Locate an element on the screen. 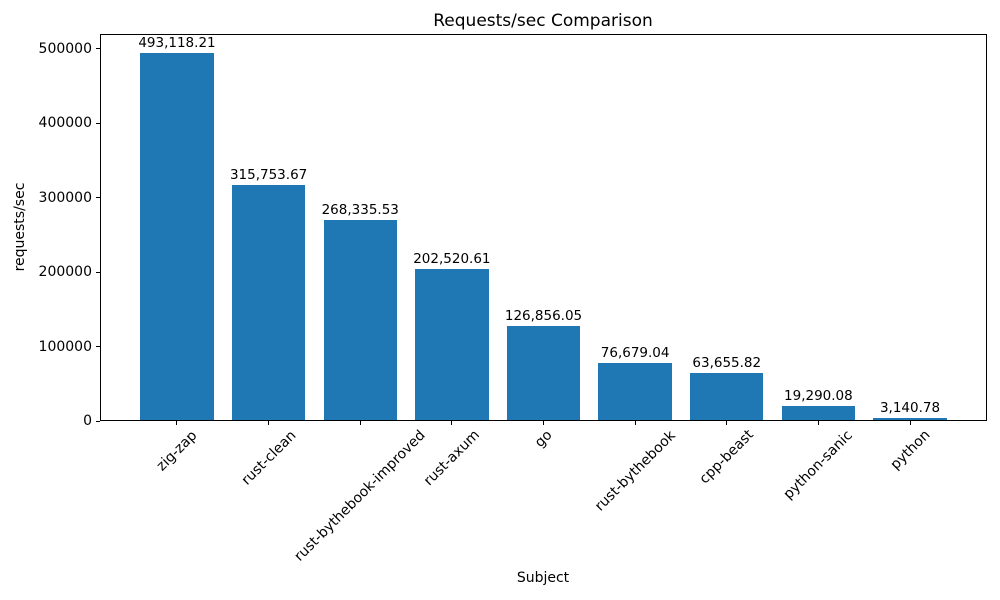 Image resolution: width=1000 pixels, height=600 pixels. x-tick-label: python is located at coordinates (910, 450).